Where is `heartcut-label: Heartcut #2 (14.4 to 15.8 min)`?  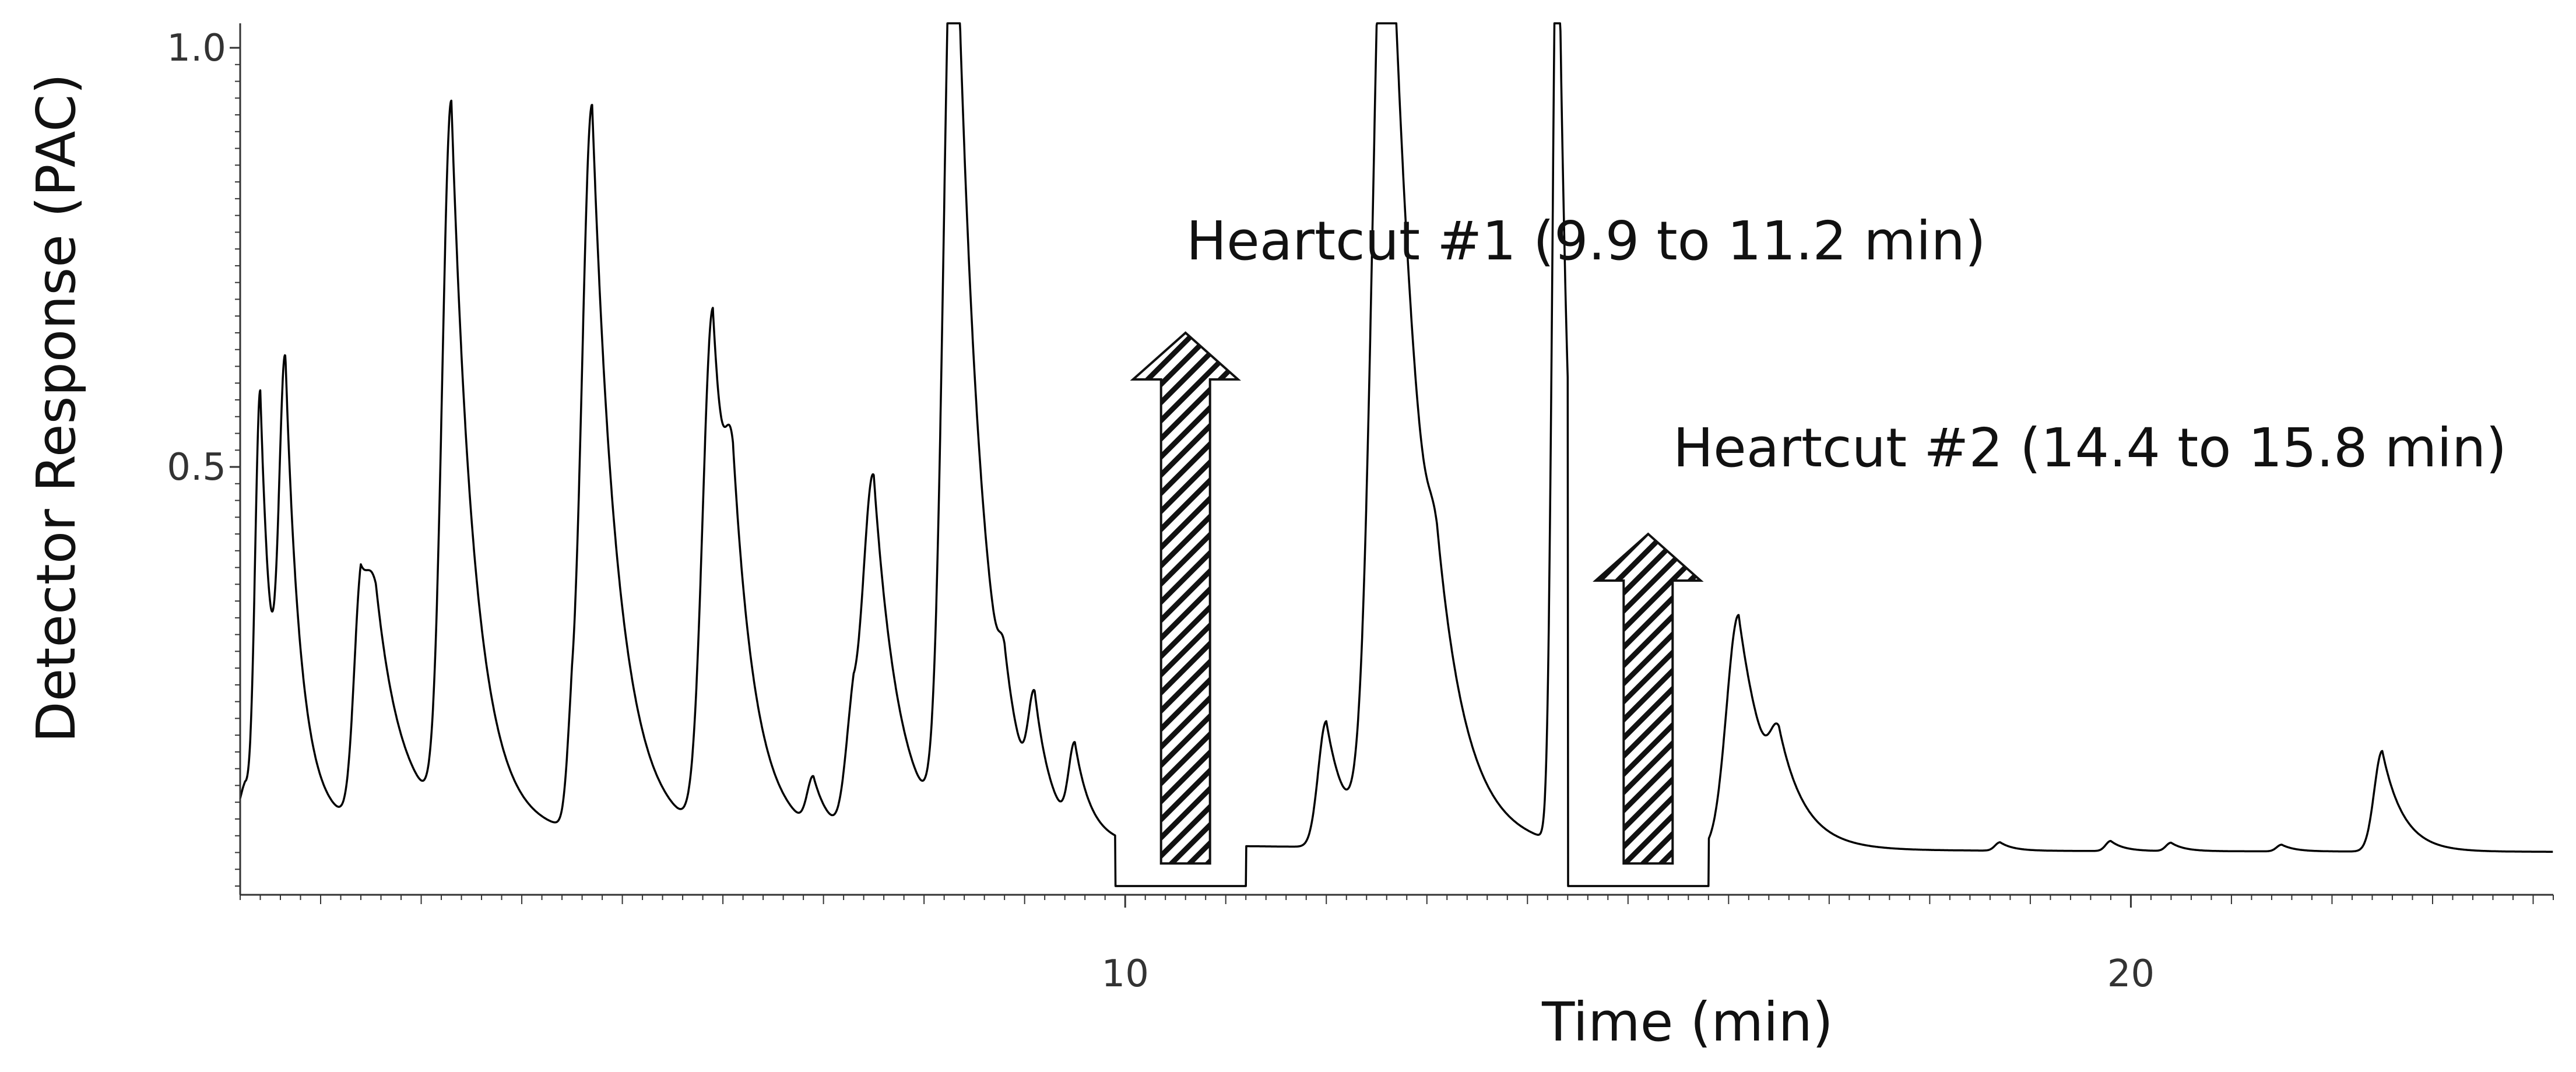
heartcut-label: Heartcut #2 (14.4 to 15.8 min) is located at coordinates (2090, 448).